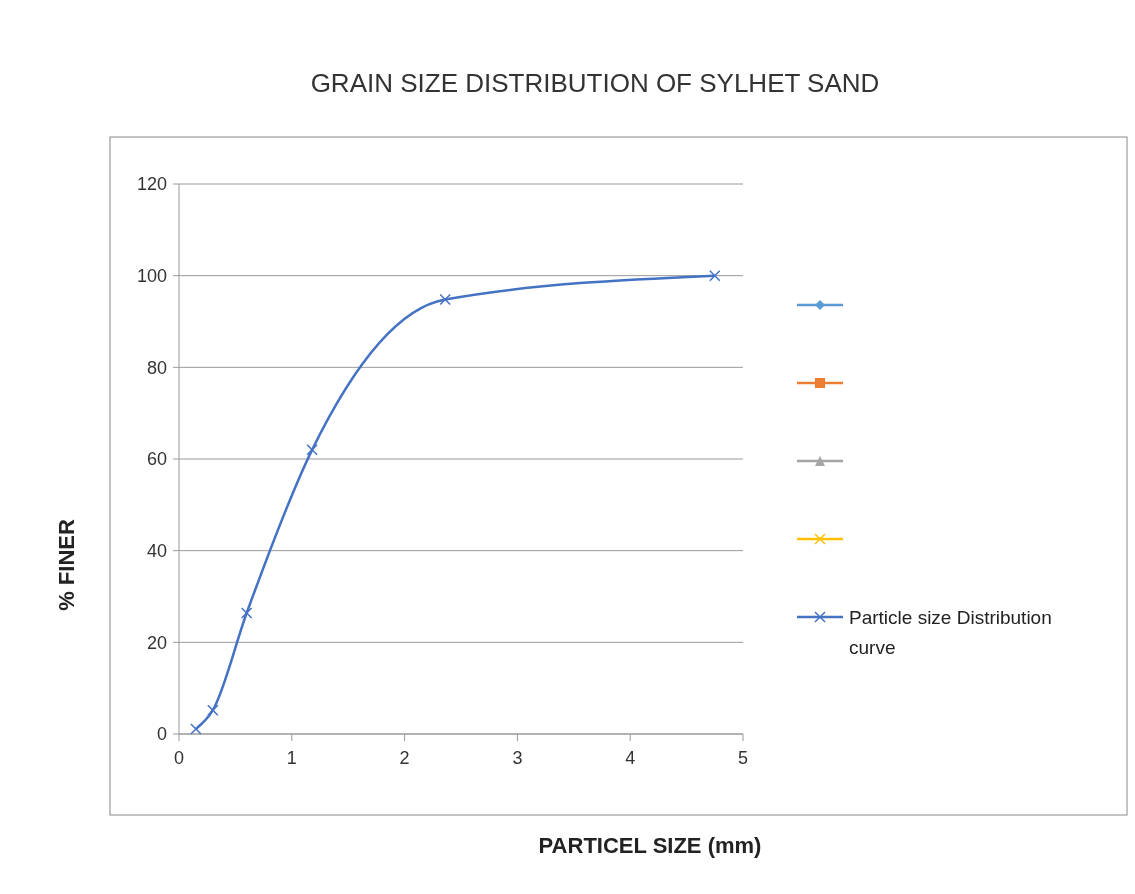  I want to click on chart-title: GRAIN SIZE DISTRIBUTION OF SYLHET SAND, so click(595, 83).